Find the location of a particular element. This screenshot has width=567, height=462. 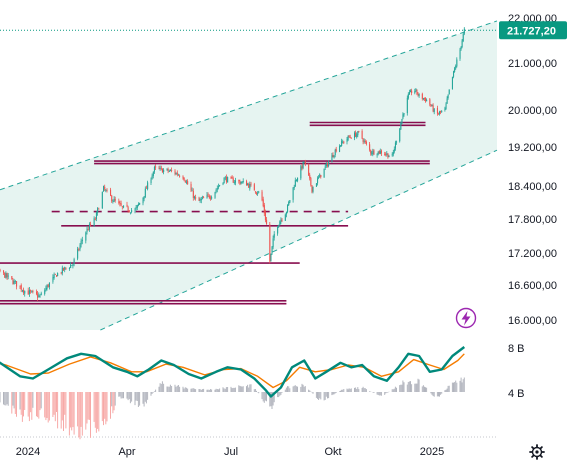

lightning-icon is located at coordinates (466, 318).